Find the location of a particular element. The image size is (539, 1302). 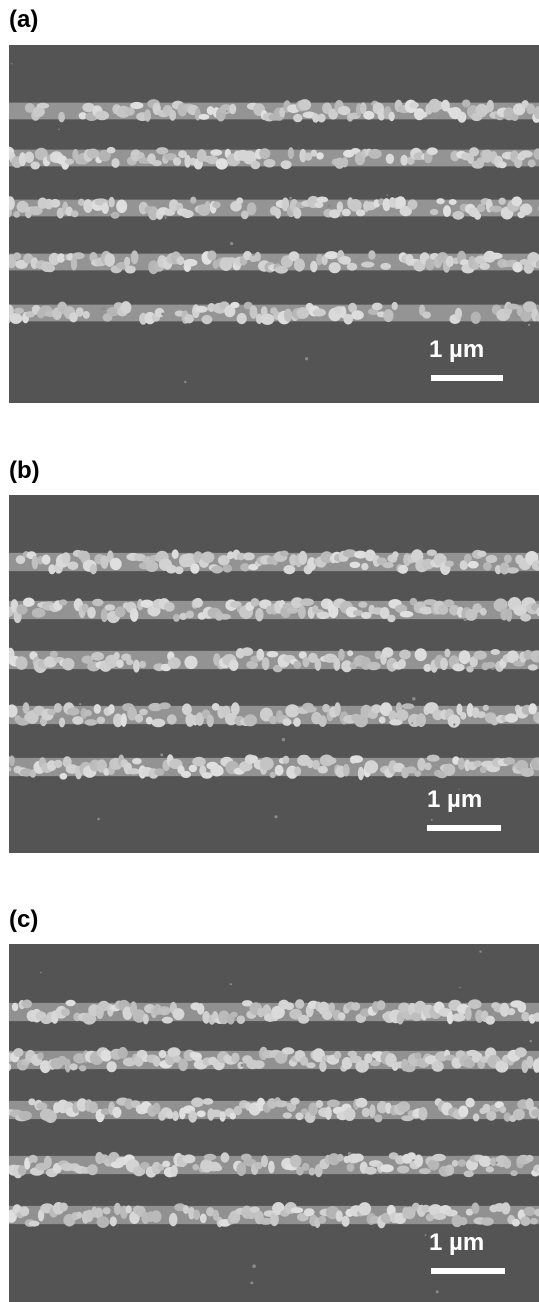

panel-b-label: (b) is located at coordinates (24, 470).